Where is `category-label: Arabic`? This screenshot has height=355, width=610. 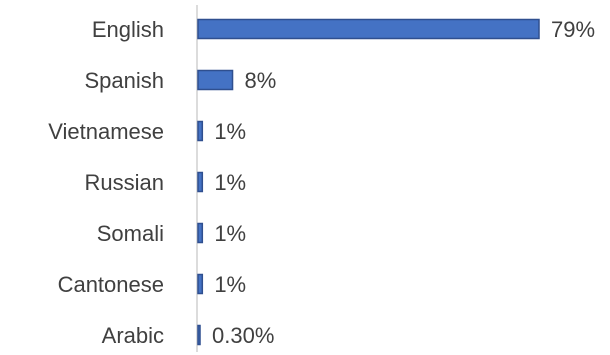
category-label: Arabic is located at coordinates (133, 335).